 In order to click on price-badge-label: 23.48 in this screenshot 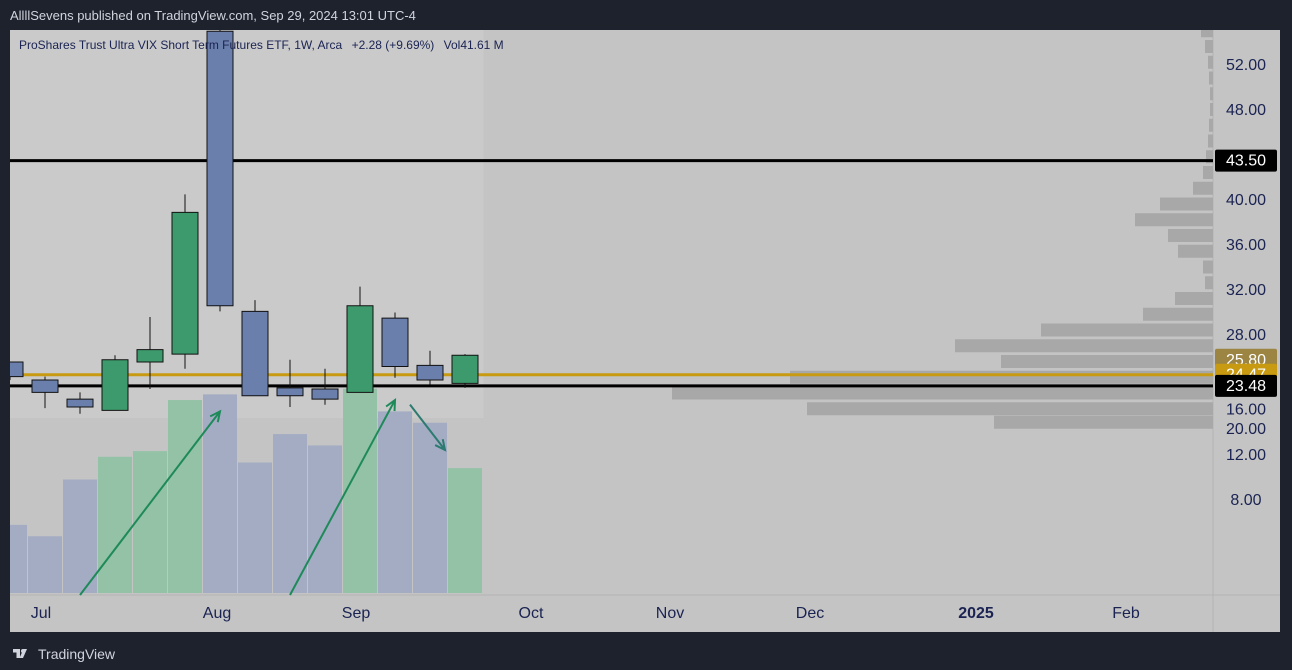, I will do `click(1246, 386)`.